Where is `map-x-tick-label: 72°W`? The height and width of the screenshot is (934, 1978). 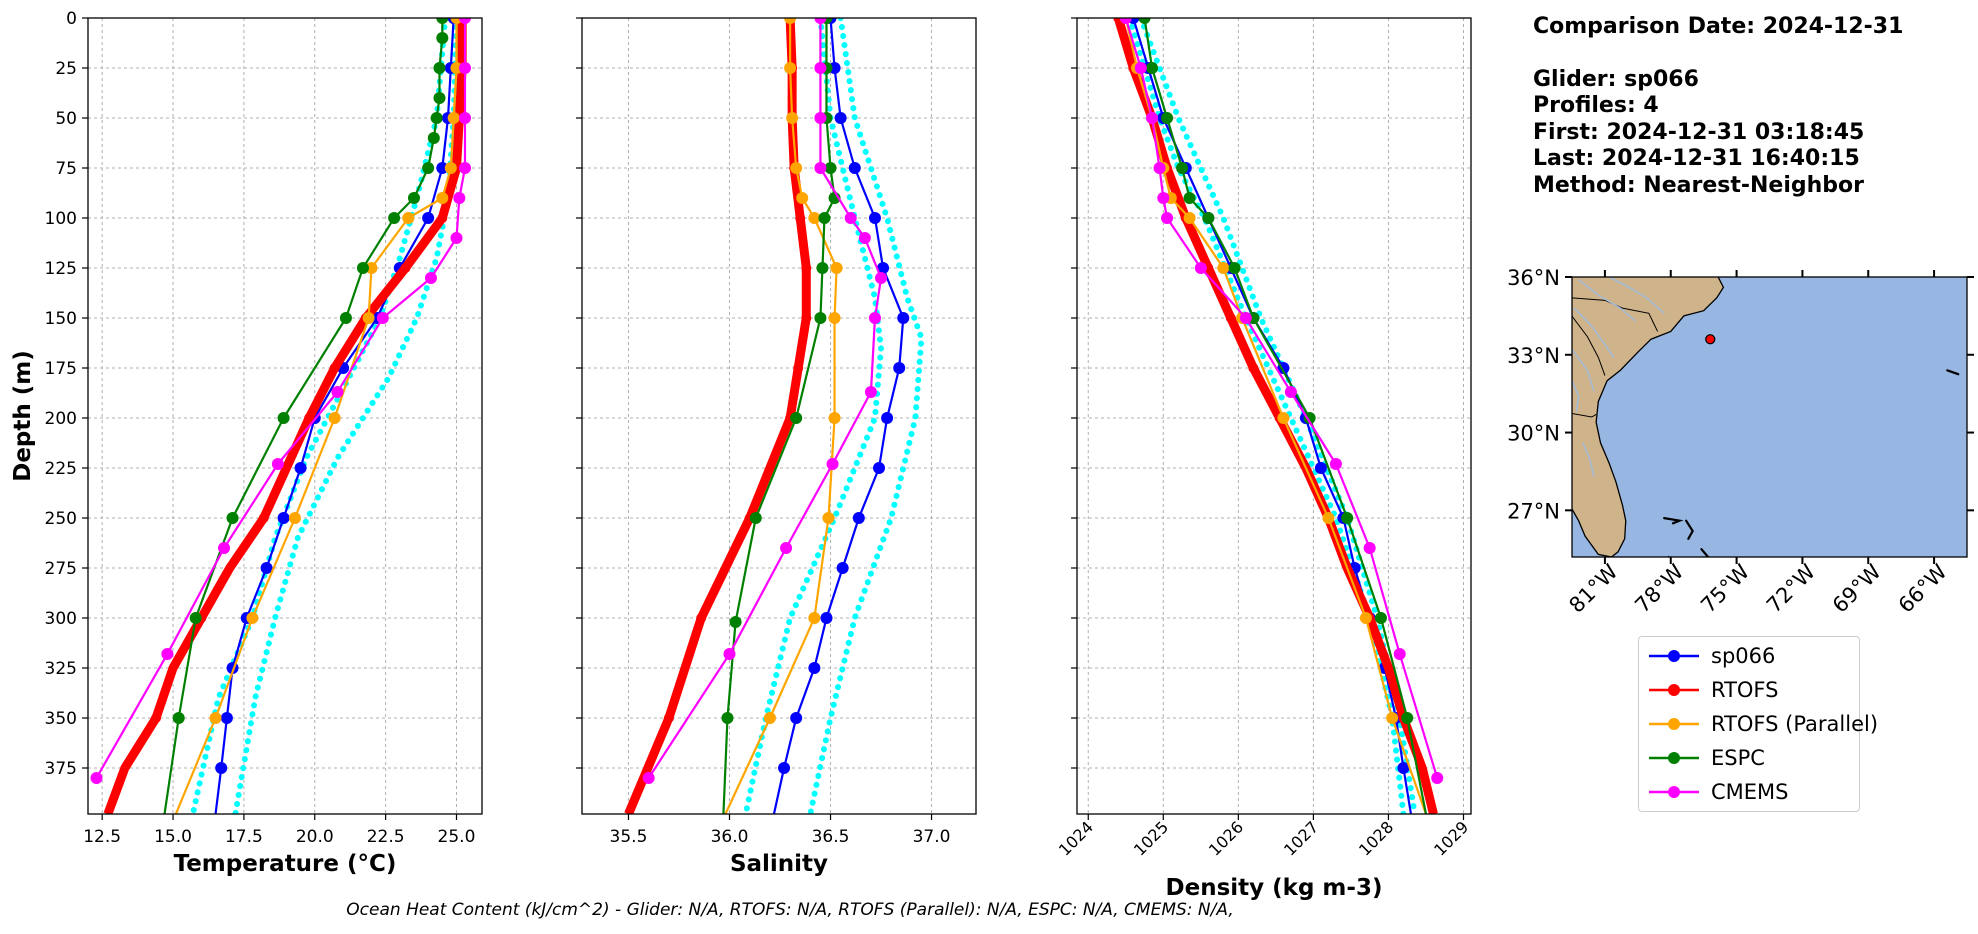 map-x-tick-label: 72°W is located at coordinates (1791, 588).